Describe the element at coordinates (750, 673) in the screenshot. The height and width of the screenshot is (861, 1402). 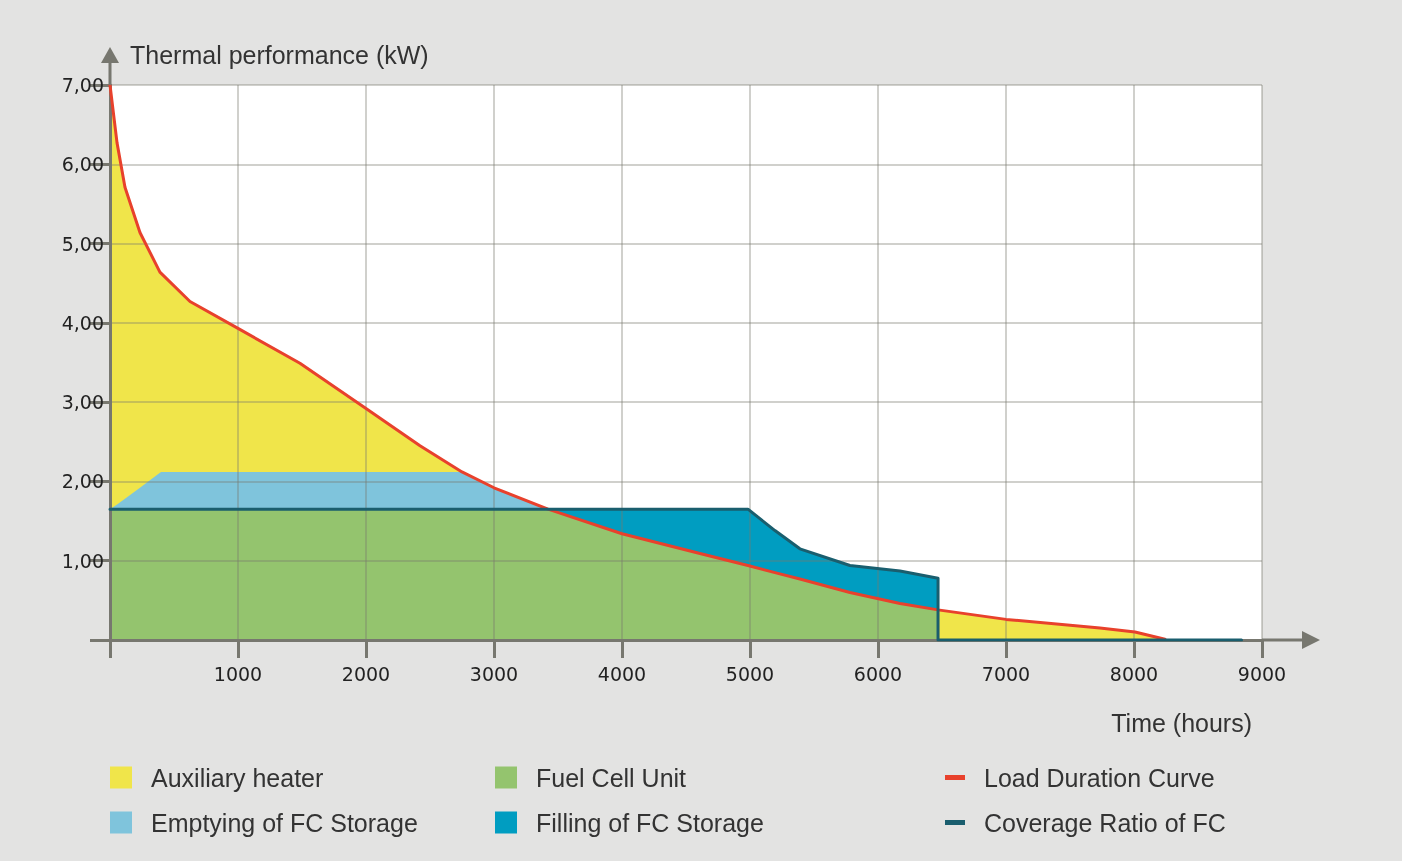
I see `x-tick-label: 5000` at that location.